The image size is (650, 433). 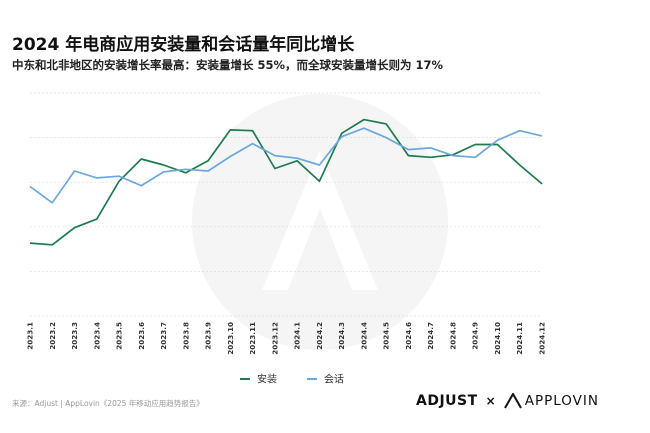 I want to click on legend-label: 安装, so click(x=267, y=379).